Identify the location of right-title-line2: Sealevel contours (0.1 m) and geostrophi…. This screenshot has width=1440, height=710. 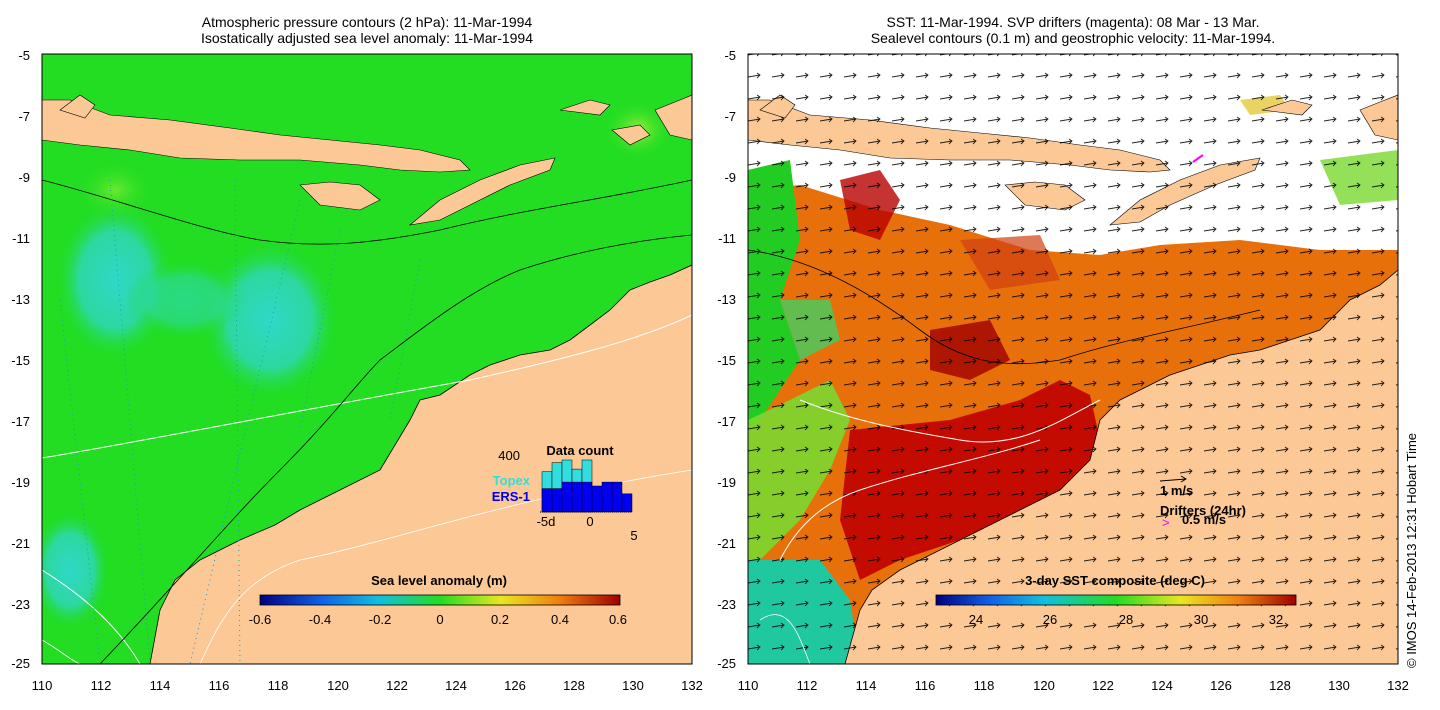
(1073, 38).